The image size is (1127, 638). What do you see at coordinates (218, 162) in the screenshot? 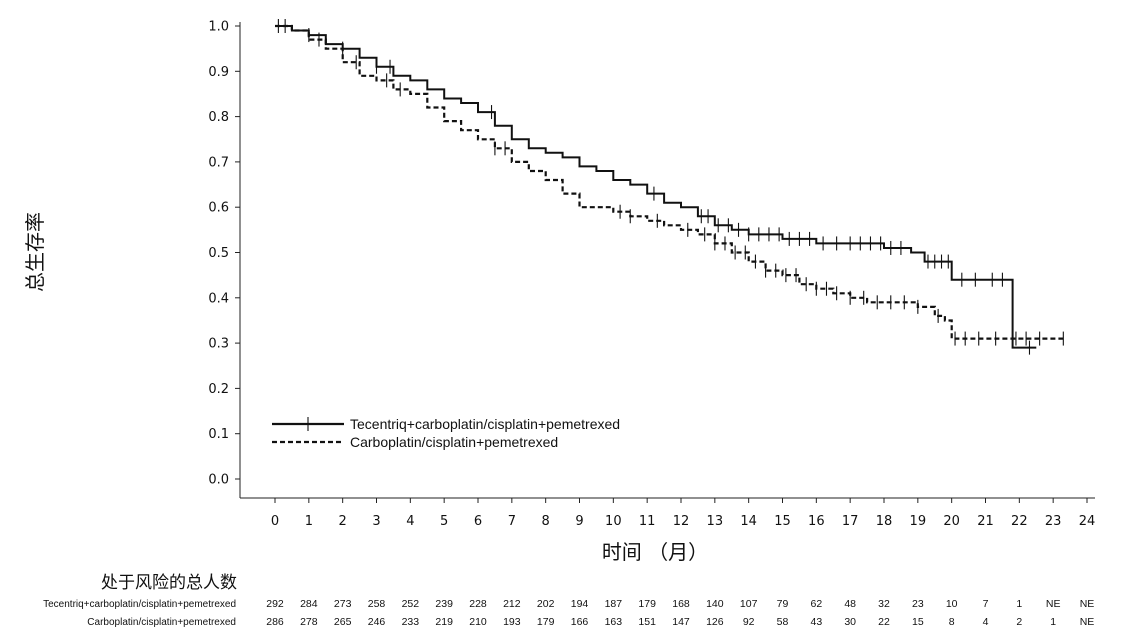
I see `y-tick-label: 0.7` at bounding box center [218, 162].